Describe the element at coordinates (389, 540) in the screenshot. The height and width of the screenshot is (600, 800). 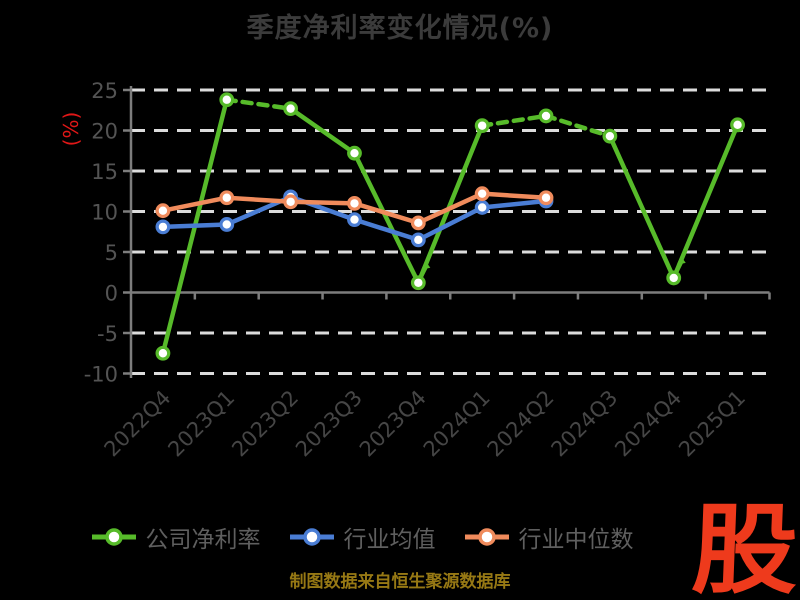
I see `legend-label: 行业均值` at that location.